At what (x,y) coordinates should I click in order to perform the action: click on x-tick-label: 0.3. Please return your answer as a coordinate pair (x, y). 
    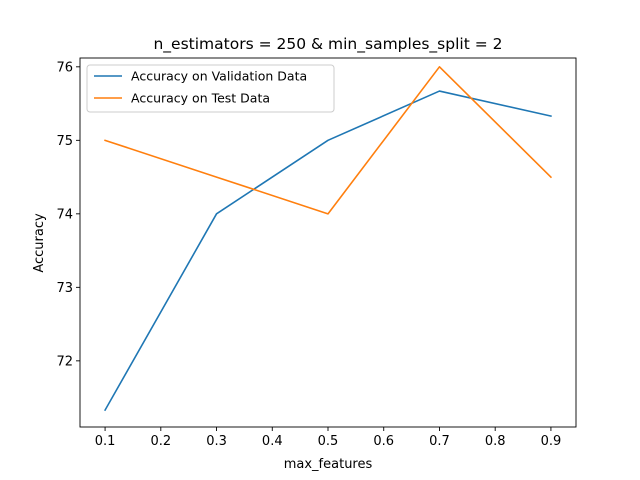
    Looking at the image, I should click on (216, 441).